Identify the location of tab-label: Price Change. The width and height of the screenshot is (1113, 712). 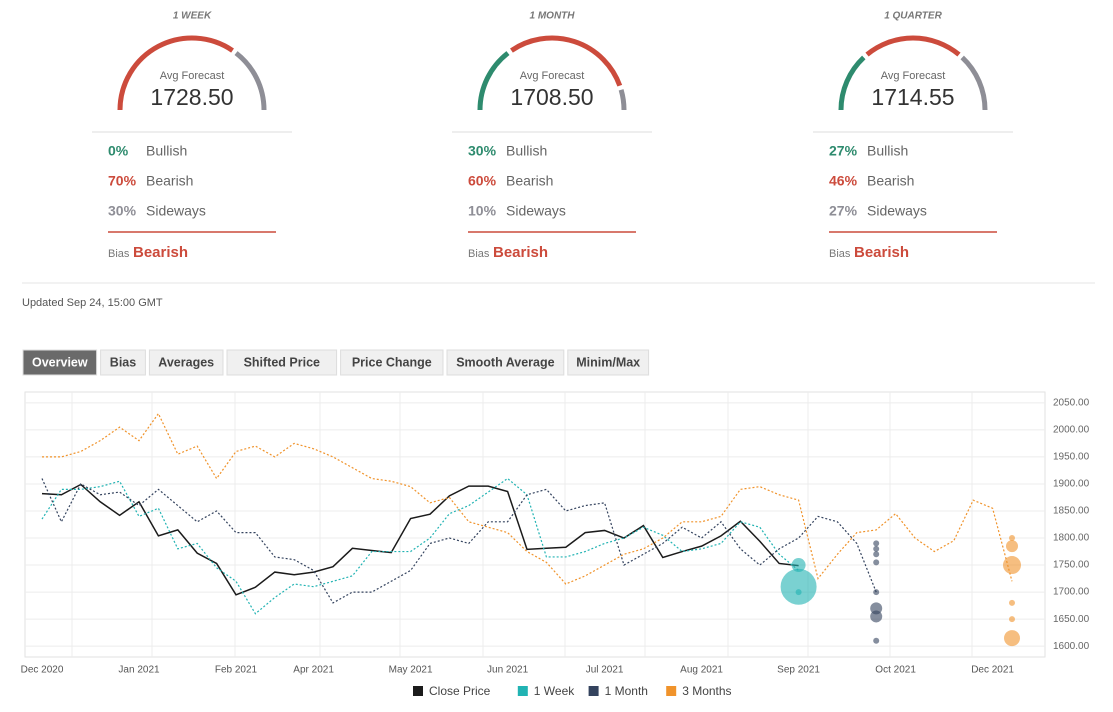
(392, 362).